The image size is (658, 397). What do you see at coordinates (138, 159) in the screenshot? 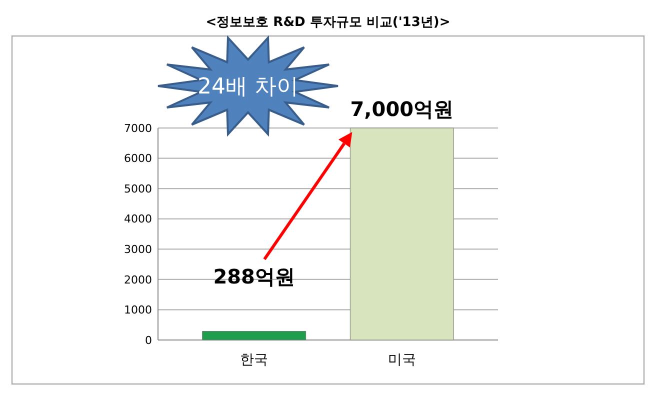
I see `y-tick-label: 6000` at bounding box center [138, 159].